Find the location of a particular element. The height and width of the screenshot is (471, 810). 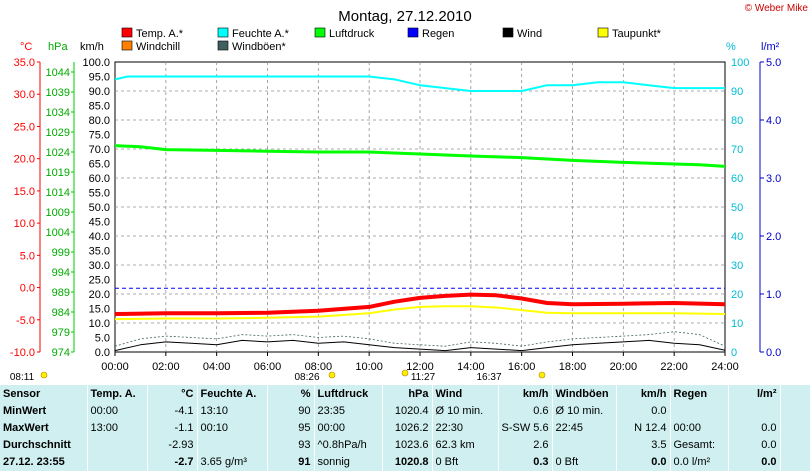

stats-cell: 3.5 is located at coordinates (643, 445).